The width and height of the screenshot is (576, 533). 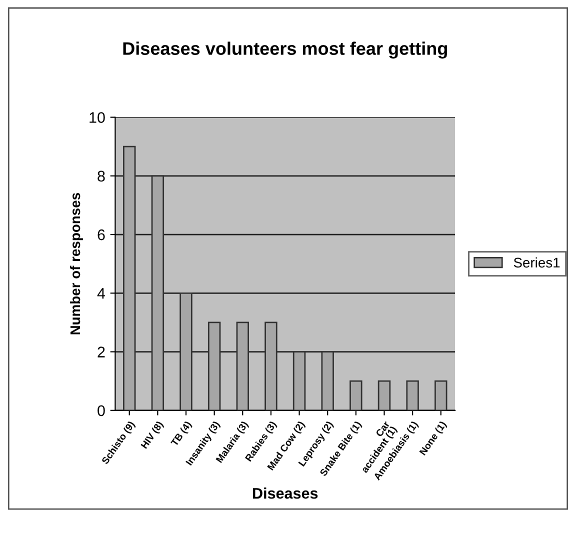 I want to click on y-tick-label: 2, so click(x=101, y=352).